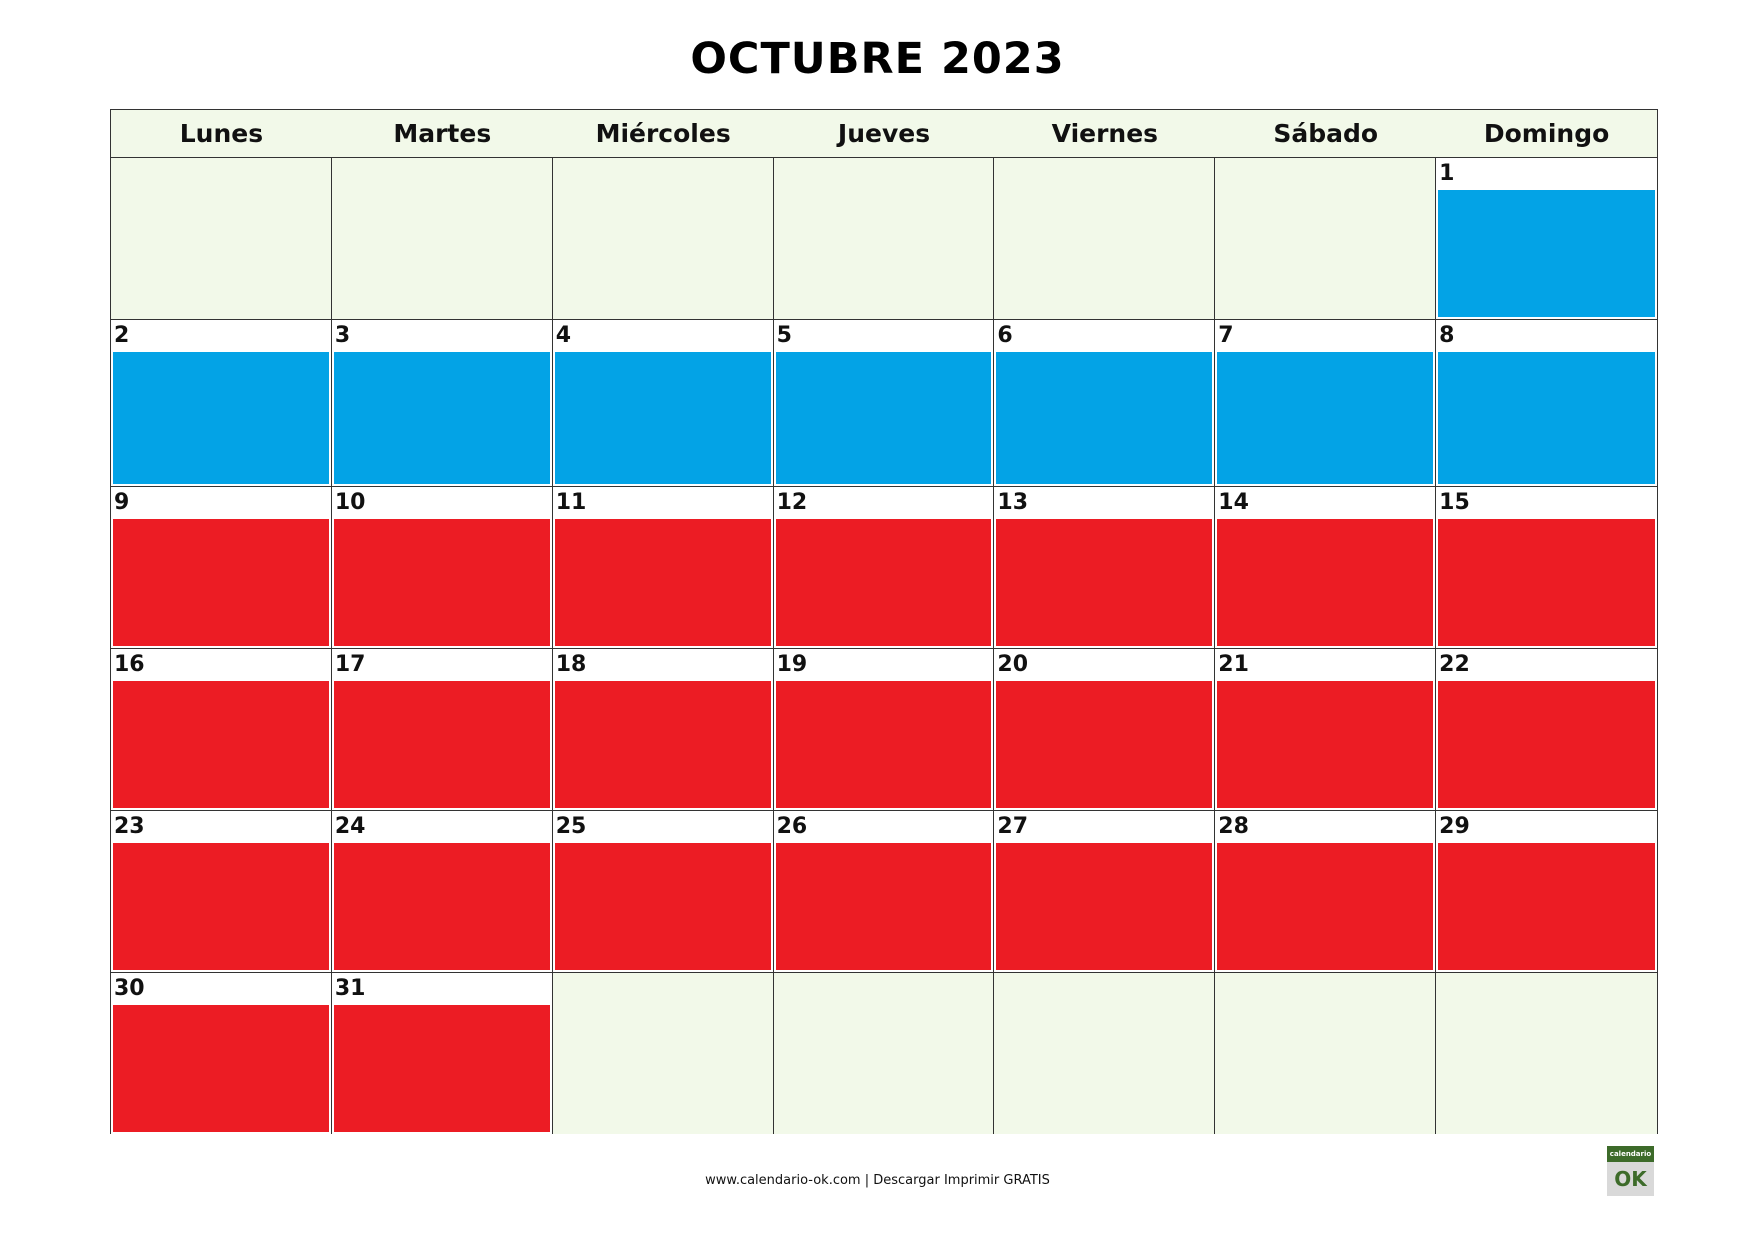  What do you see at coordinates (571, 826) in the screenshot?
I see `day-number: 25` at bounding box center [571, 826].